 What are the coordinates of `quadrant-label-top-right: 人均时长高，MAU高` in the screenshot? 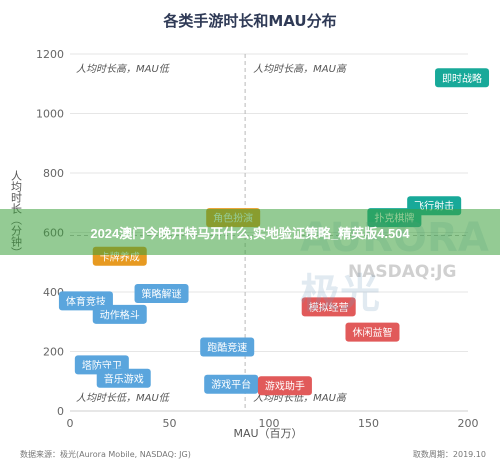 It's located at (300, 69).